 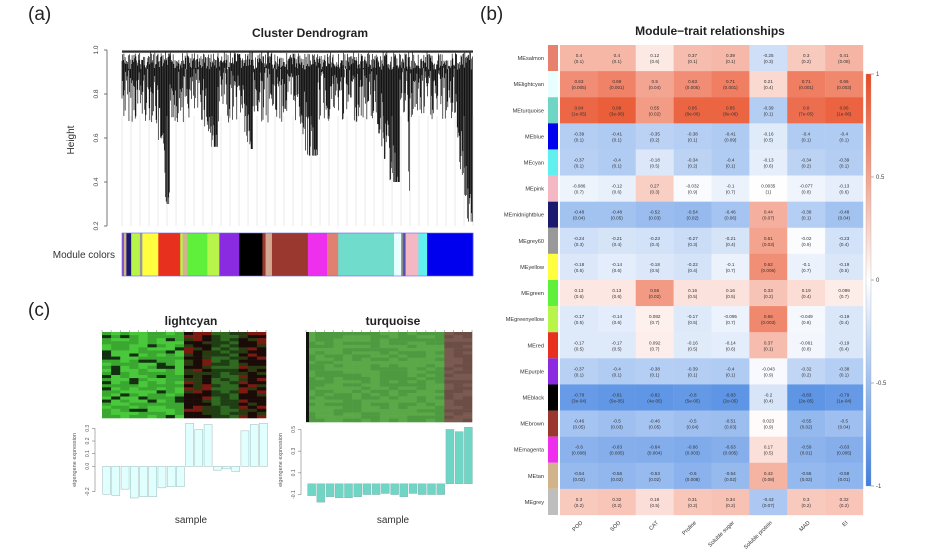 What do you see at coordinates (693, 374) in the screenshot?
I see `cell-pvalue: (0.1)` at bounding box center [693, 374].